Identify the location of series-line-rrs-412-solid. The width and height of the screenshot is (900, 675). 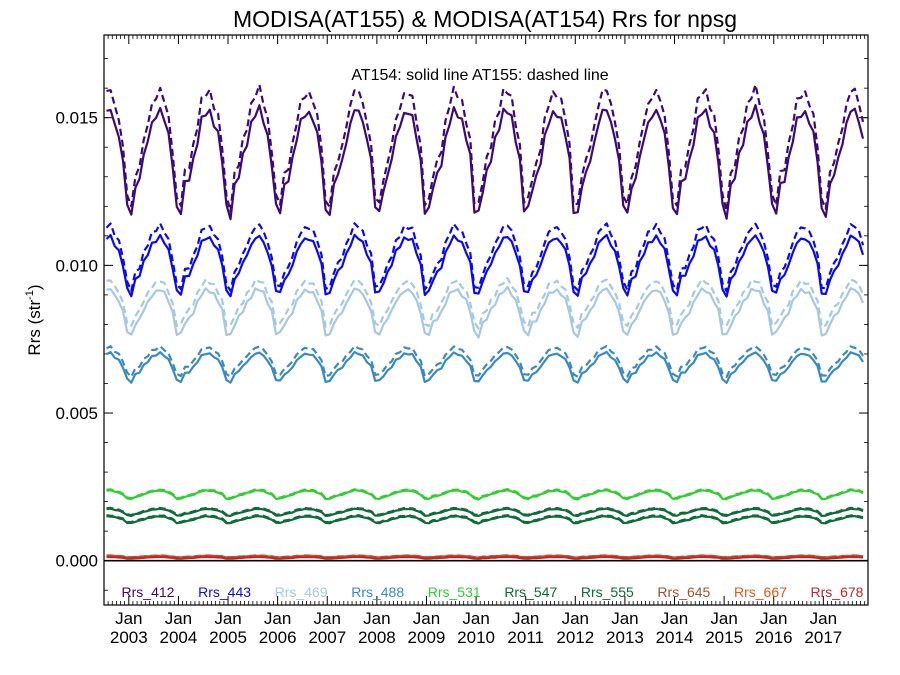
(485, 162).